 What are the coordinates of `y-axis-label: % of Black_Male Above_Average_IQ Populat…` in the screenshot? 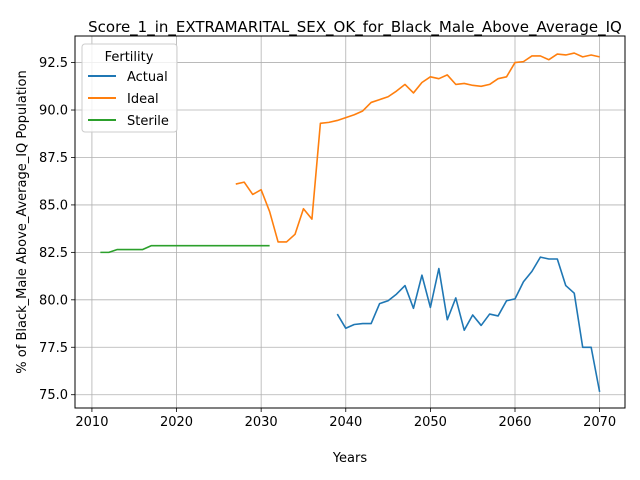 It's located at (22, 221).